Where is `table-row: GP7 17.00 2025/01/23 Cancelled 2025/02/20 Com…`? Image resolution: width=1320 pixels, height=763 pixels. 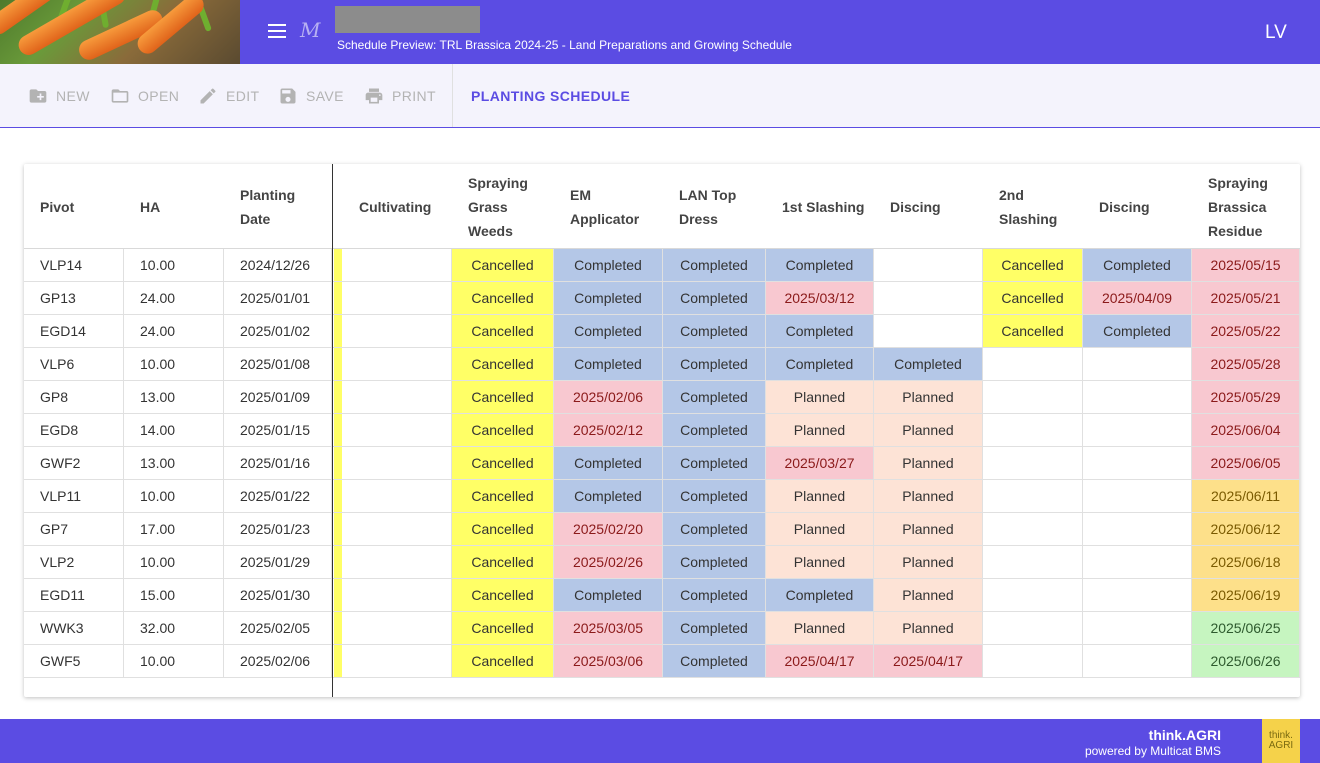 table-row: GP7 17.00 2025/01/23 Cancelled 2025/02/20 Com… is located at coordinates (662, 529).